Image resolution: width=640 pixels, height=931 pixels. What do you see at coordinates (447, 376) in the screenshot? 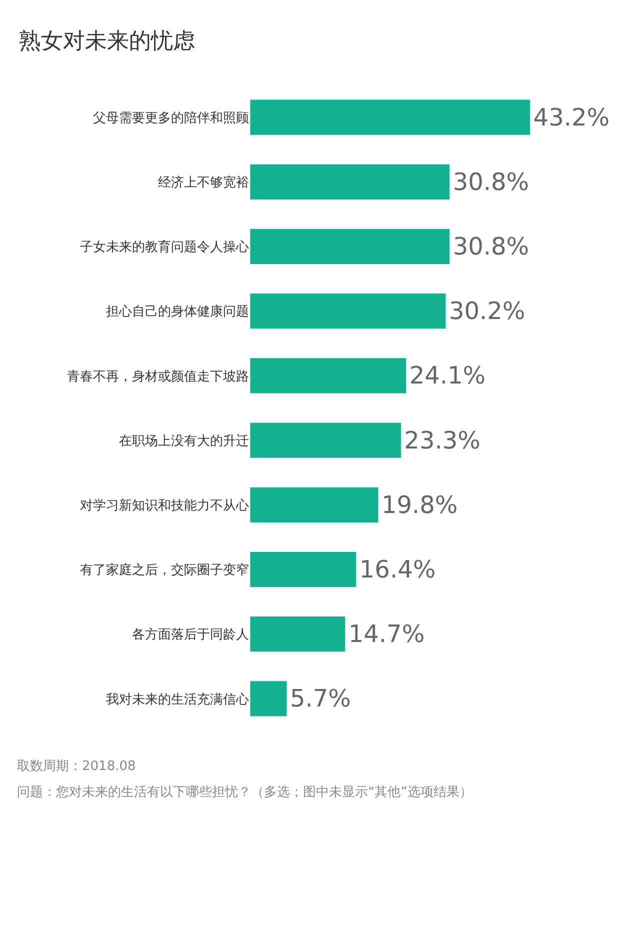
I see `data-label: 24.1%` at bounding box center [447, 376].